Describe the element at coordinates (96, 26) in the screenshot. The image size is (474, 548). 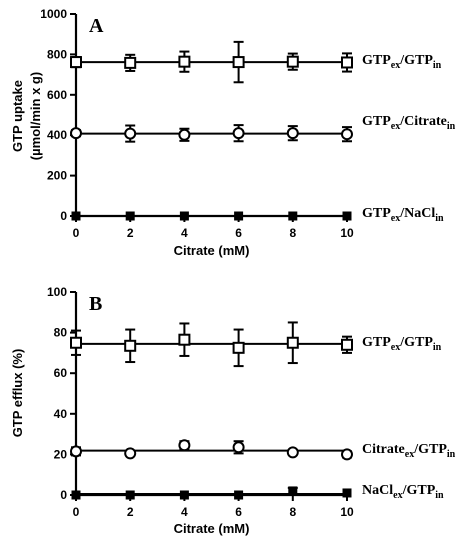
I see `panel-letter: A` at that location.